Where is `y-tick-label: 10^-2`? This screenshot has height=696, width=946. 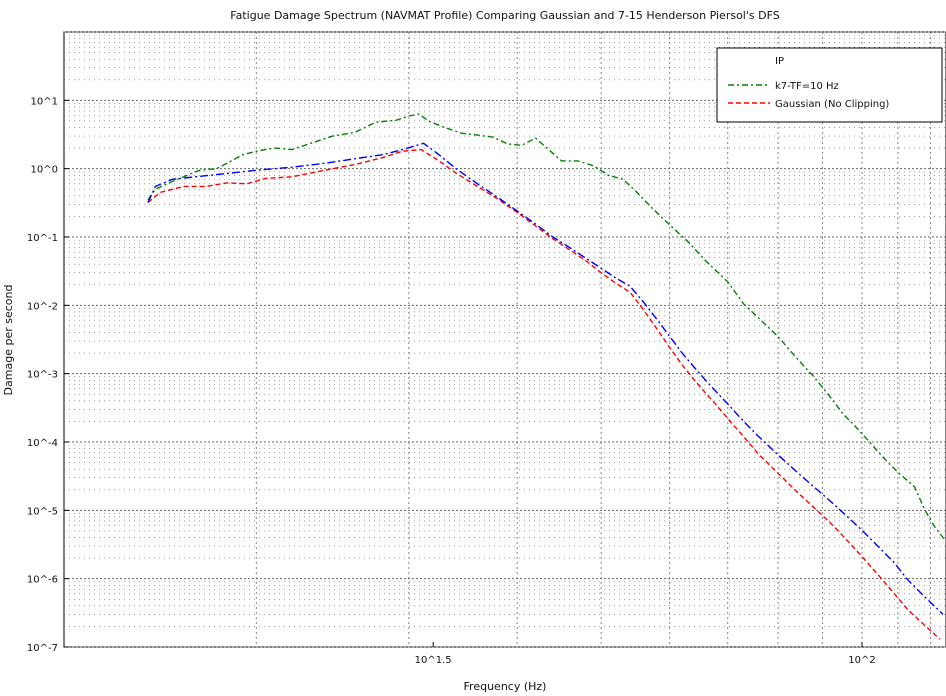
y-tick-label: 10^-2 is located at coordinates (42, 306).